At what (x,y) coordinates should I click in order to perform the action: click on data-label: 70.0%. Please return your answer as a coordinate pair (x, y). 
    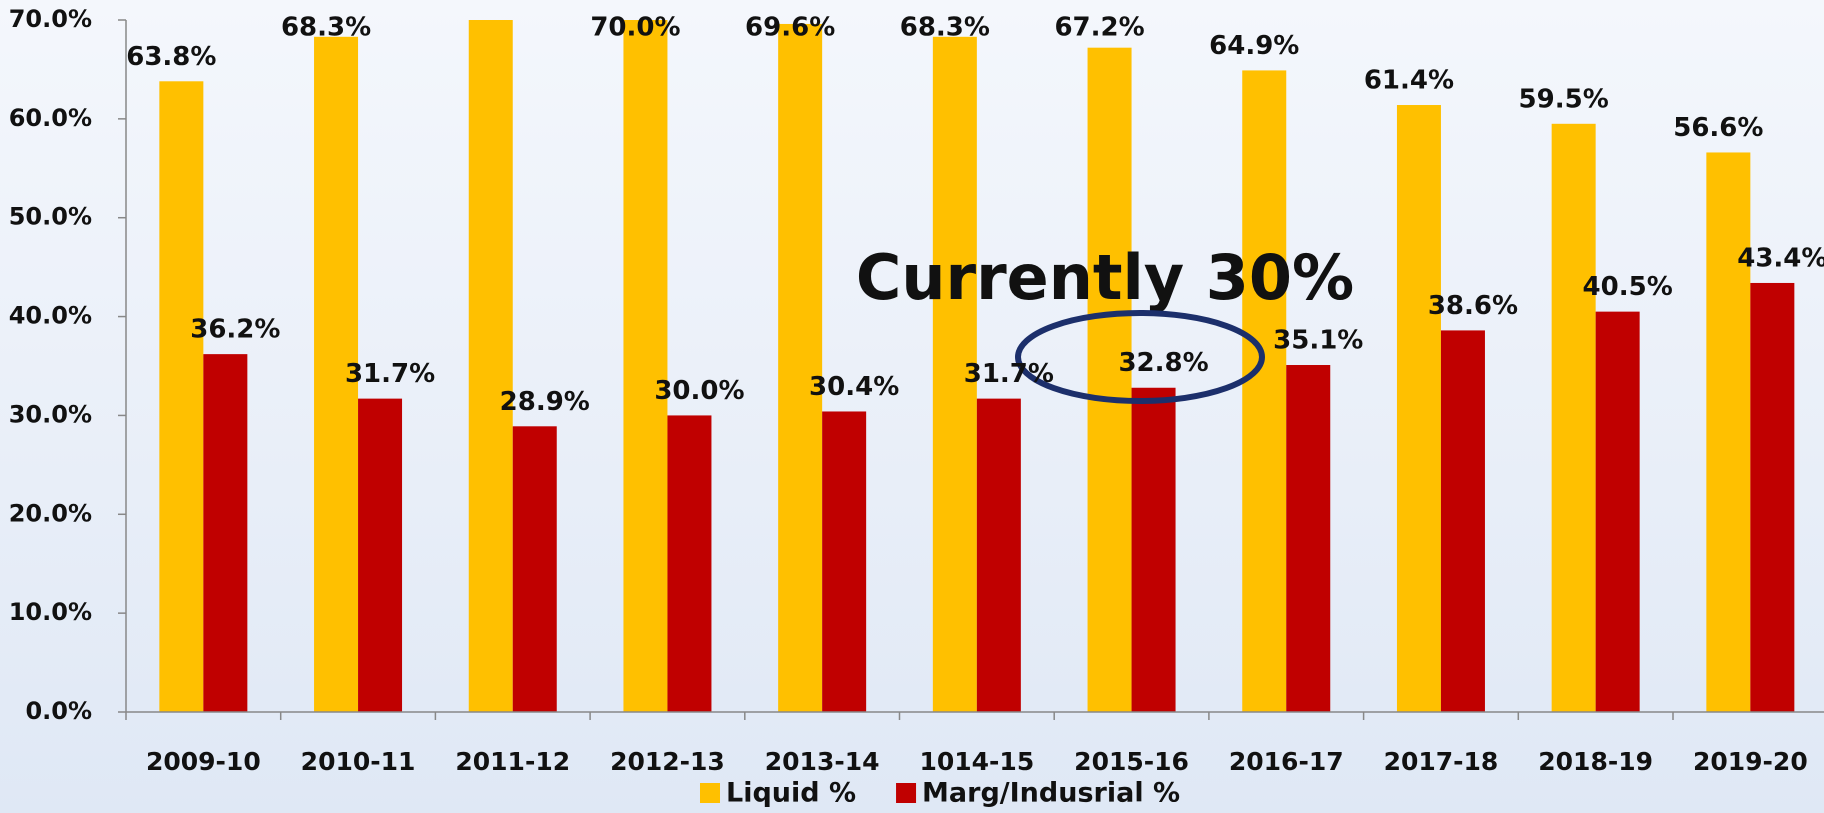
    Looking at the image, I should click on (635, 28).